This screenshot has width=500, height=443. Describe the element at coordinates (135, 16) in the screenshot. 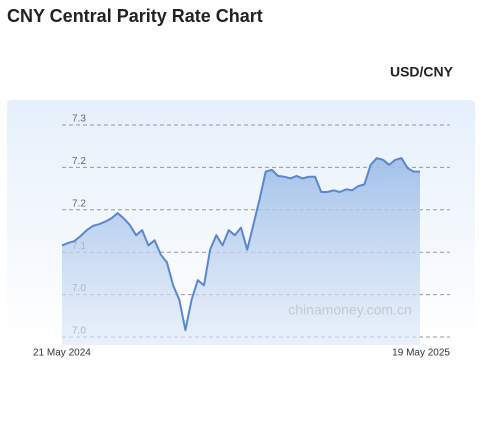

I see `chart-title: CNY Central Parity Rate Chart` at that location.